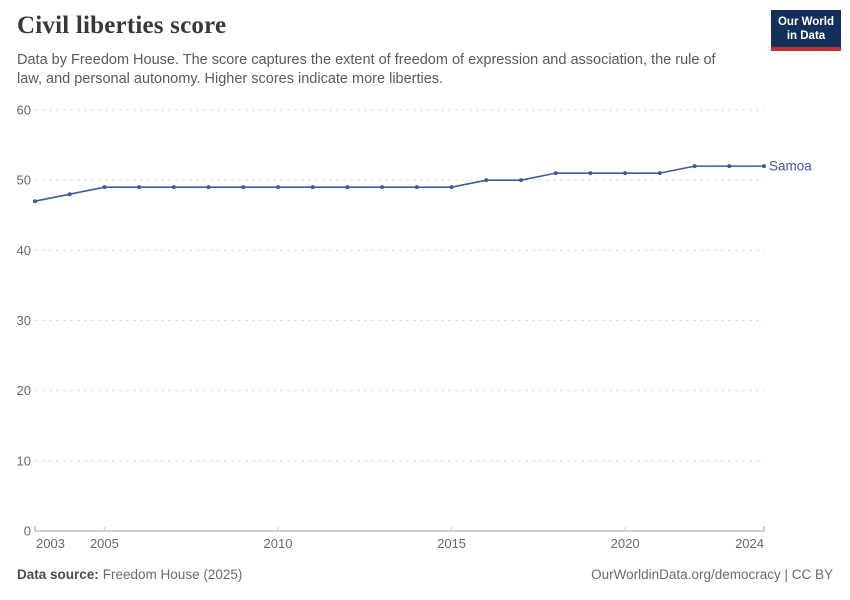 The width and height of the screenshot is (850, 600). Describe the element at coordinates (451, 543) in the screenshot. I see `x-tick-label: 2015` at that location.